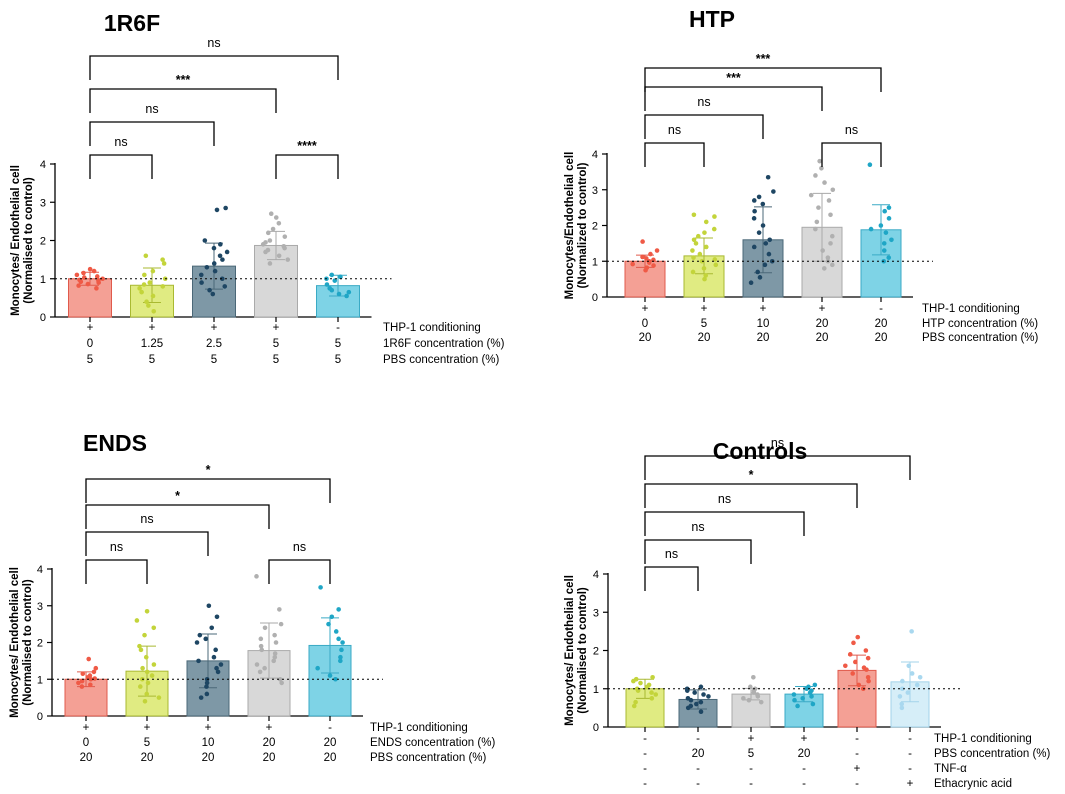  What do you see at coordinates (43, 203) in the screenshot?
I see `y-tick-label: 3` at bounding box center [43, 203].